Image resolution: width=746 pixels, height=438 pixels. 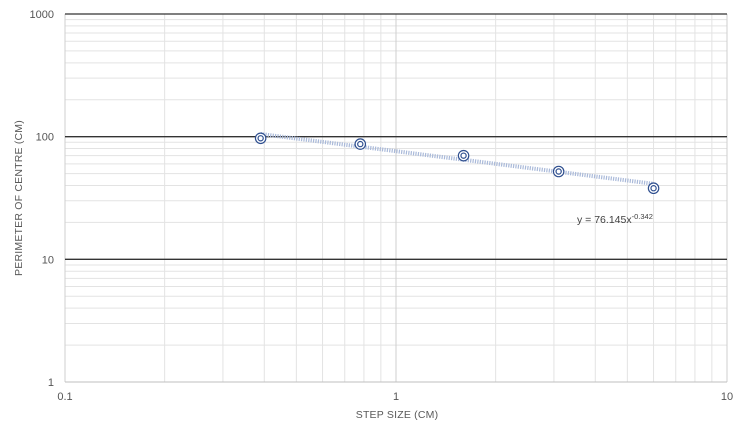 I want to click on trendline-equation: y = 76.145x-0.342, so click(x=615, y=219).